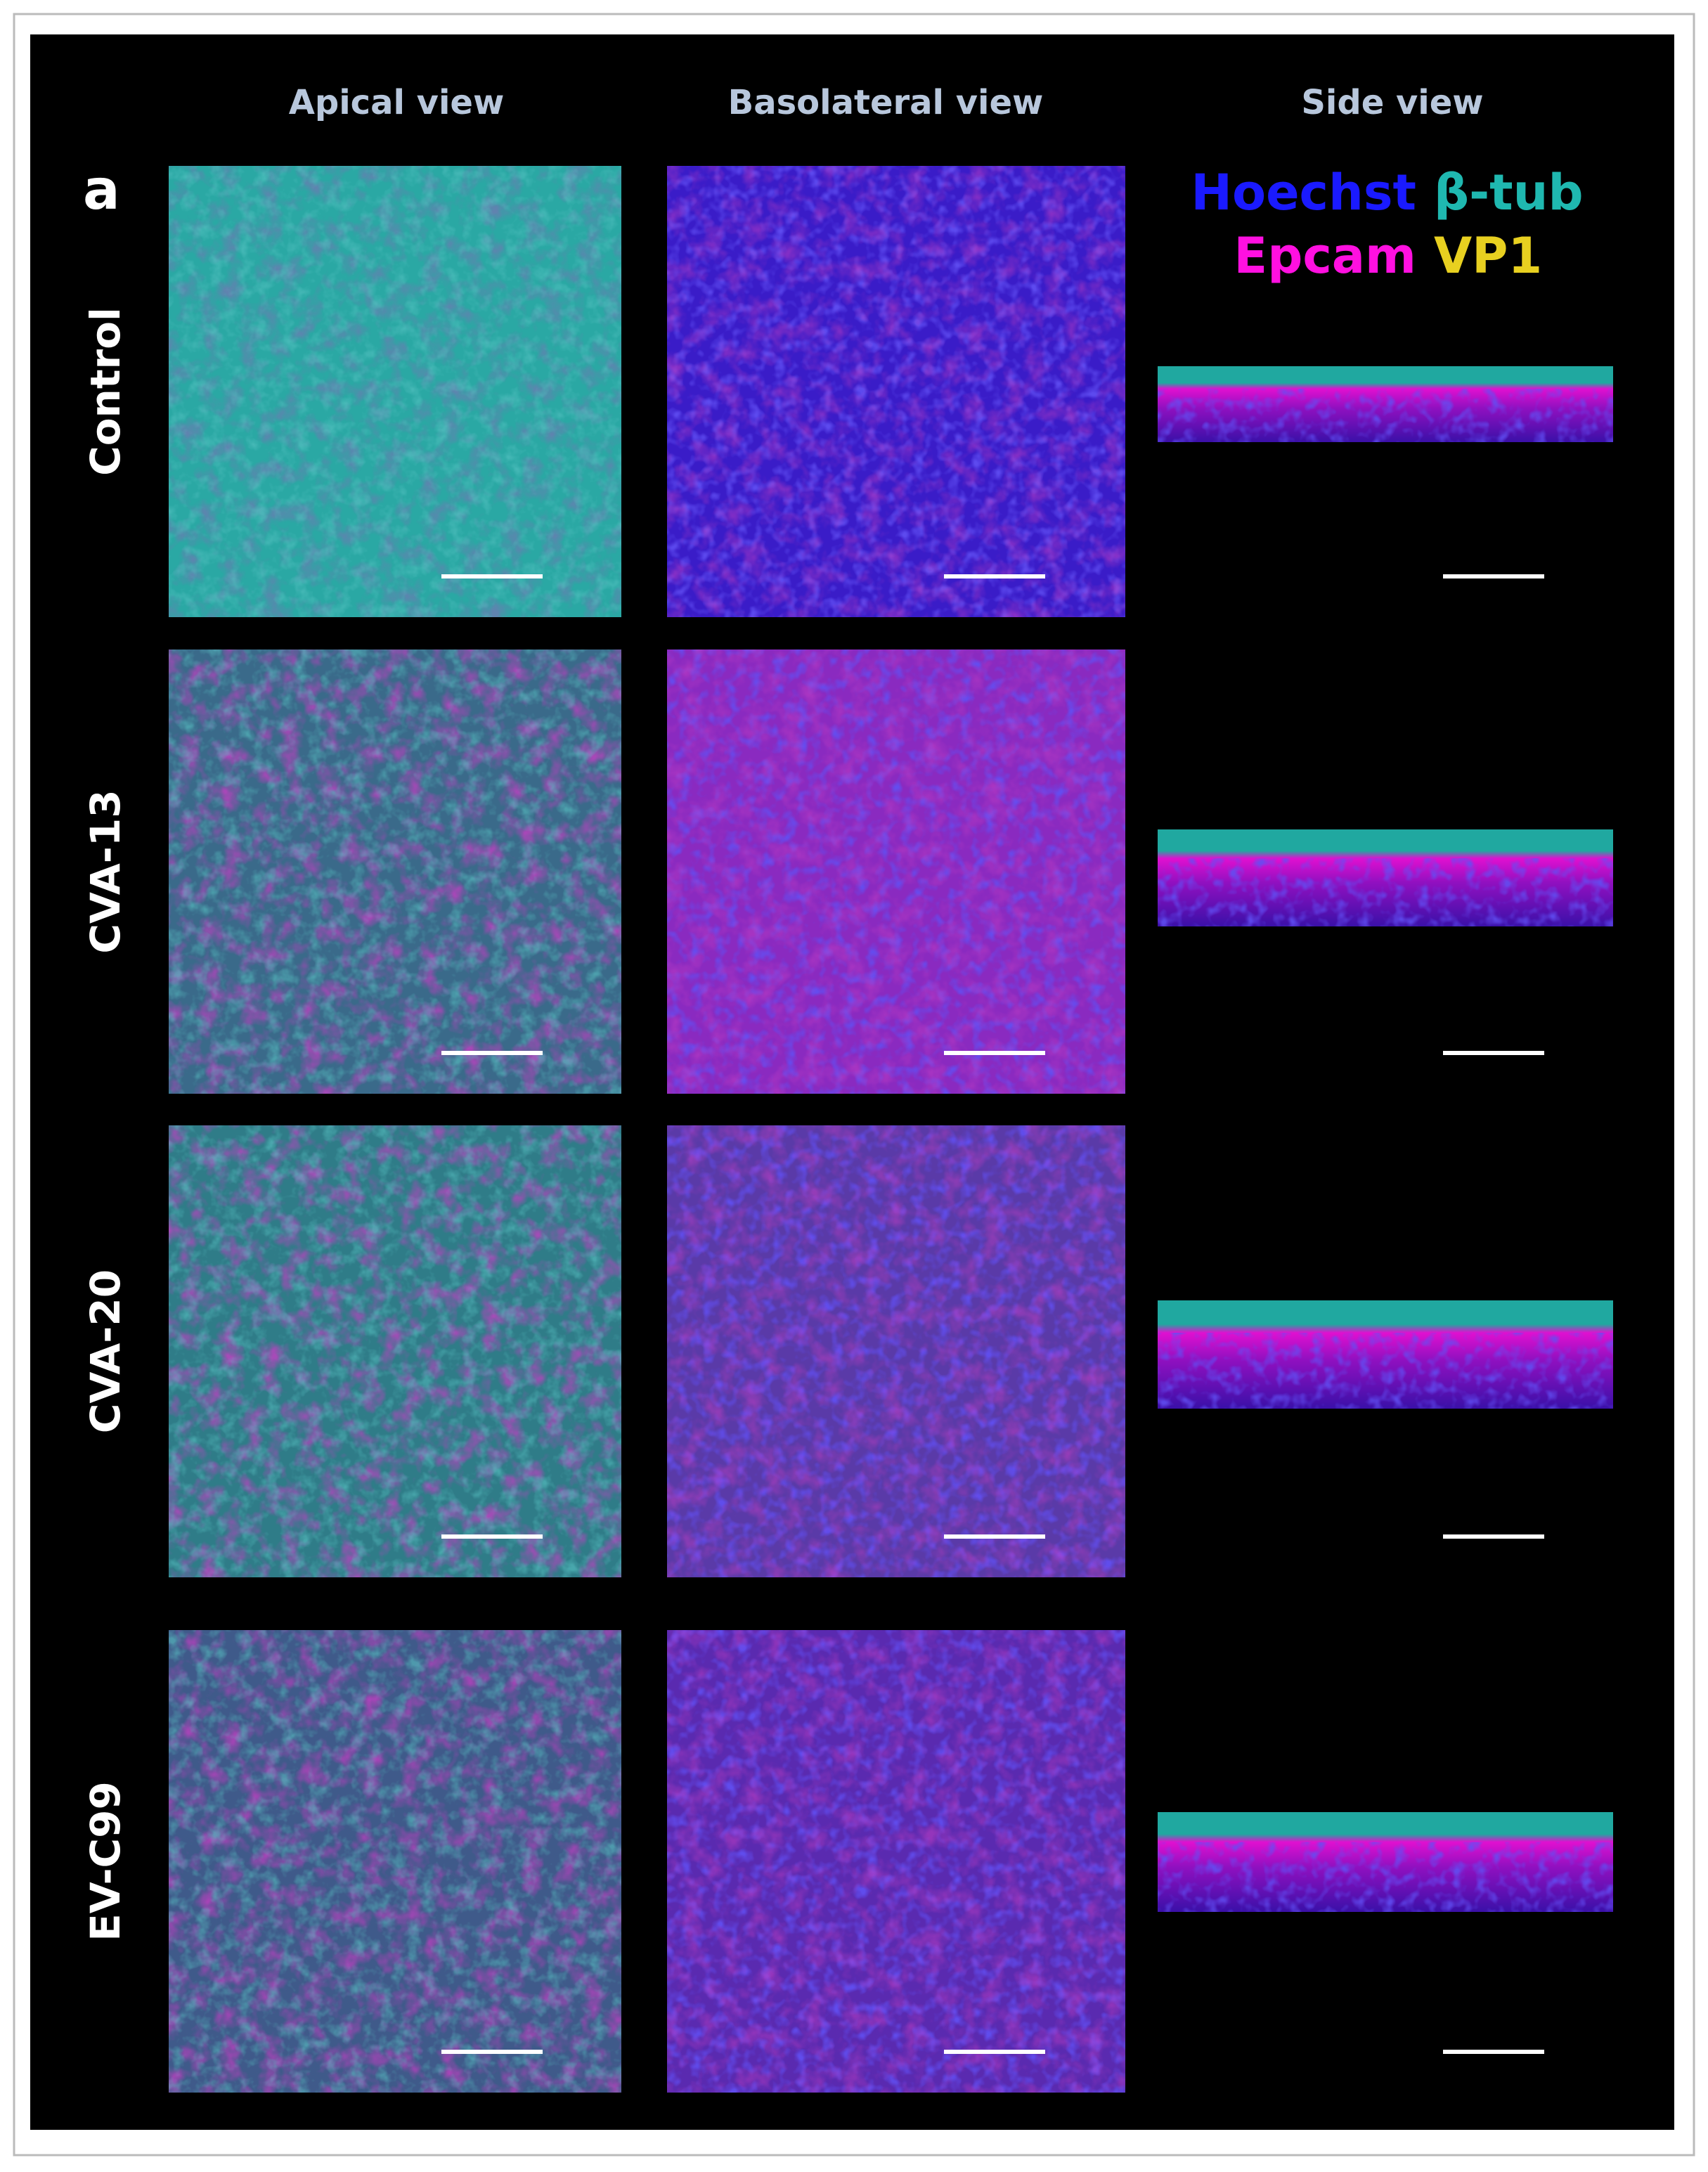 This screenshot has width=1708, height=2172. What do you see at coordinates (1392, 102) in the screenshot?
I see `column-header: Side view` at bounding box center [1392, 102].